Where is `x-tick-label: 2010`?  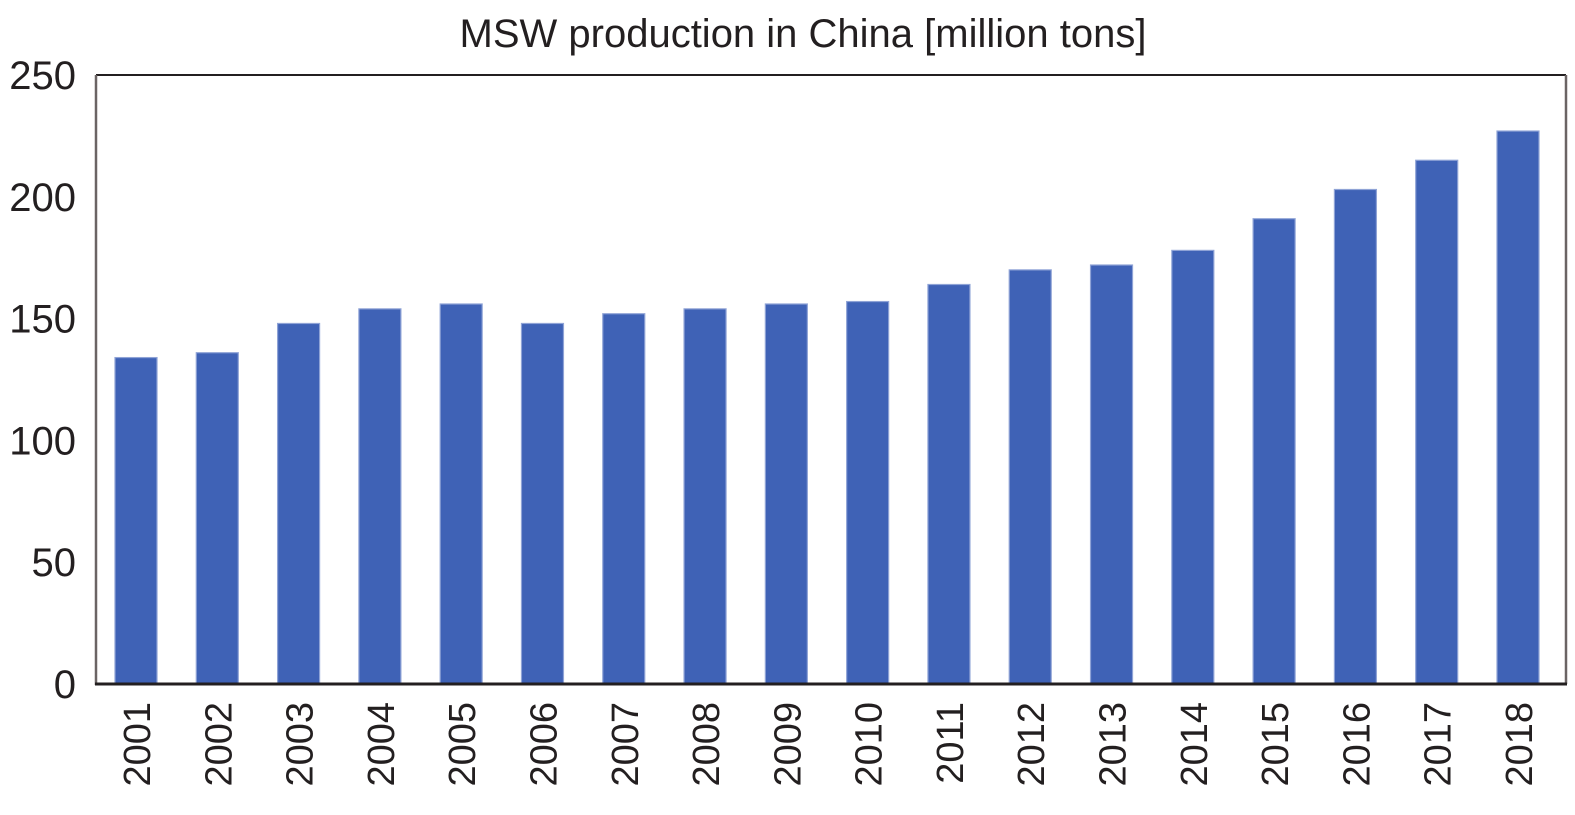 x-tick-label: 2010 is located at coordinates (870, 744).